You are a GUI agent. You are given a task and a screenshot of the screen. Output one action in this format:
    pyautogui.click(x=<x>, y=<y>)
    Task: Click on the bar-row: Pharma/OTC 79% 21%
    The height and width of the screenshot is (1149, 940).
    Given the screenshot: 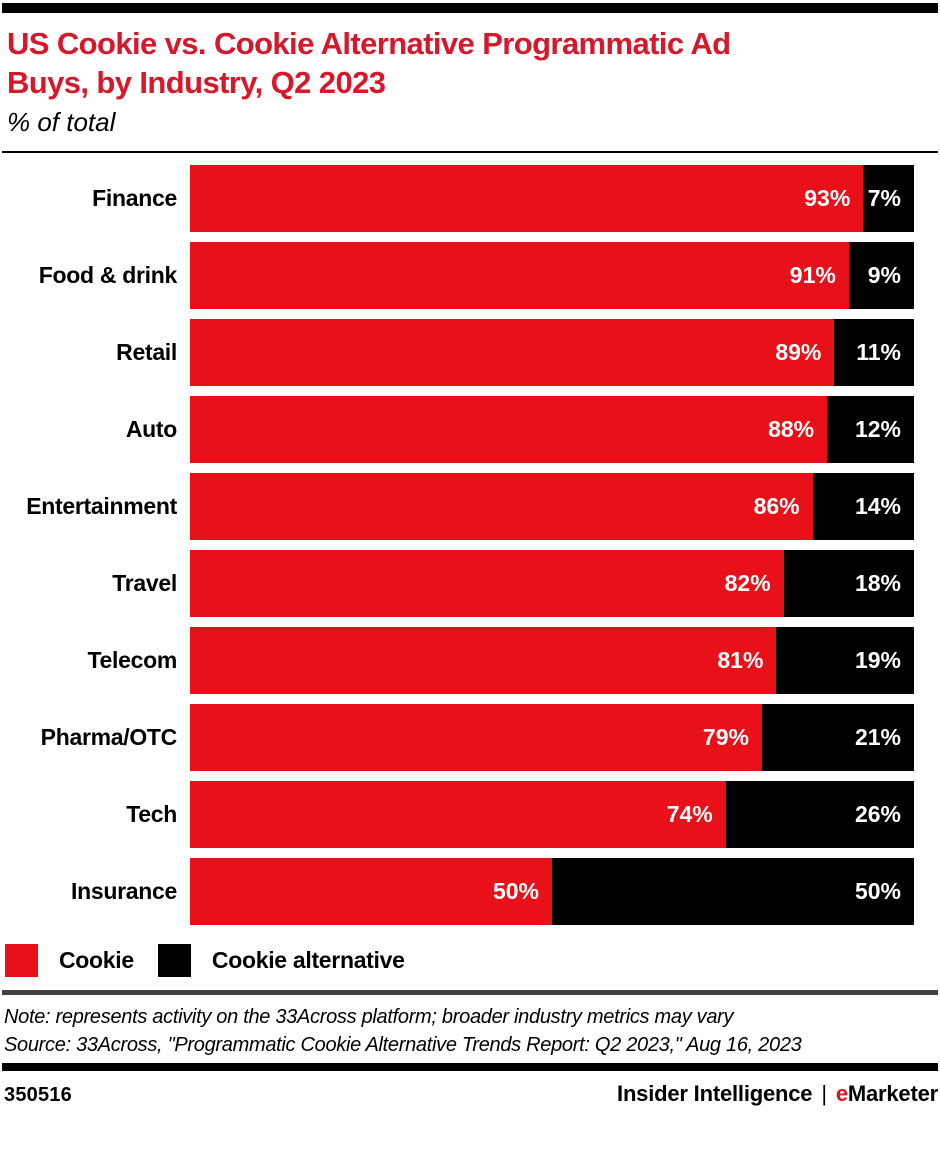 What is the action you would take?
    pyautogui.click(x=470, y=737)
    